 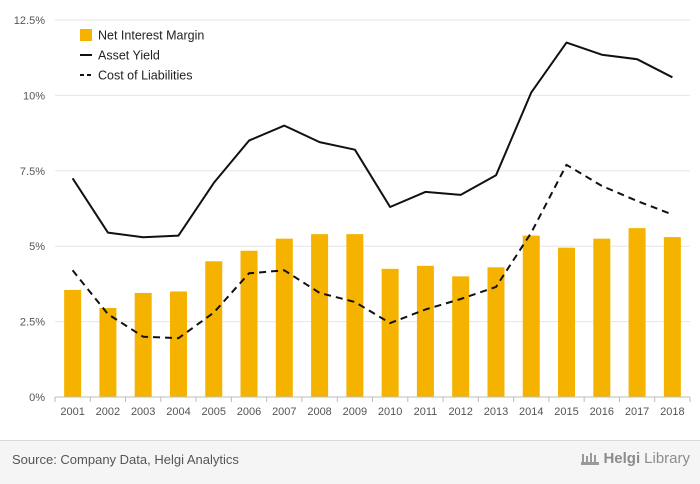 I want to click on x-tick-label: 2001, so click(x=72, y=412).